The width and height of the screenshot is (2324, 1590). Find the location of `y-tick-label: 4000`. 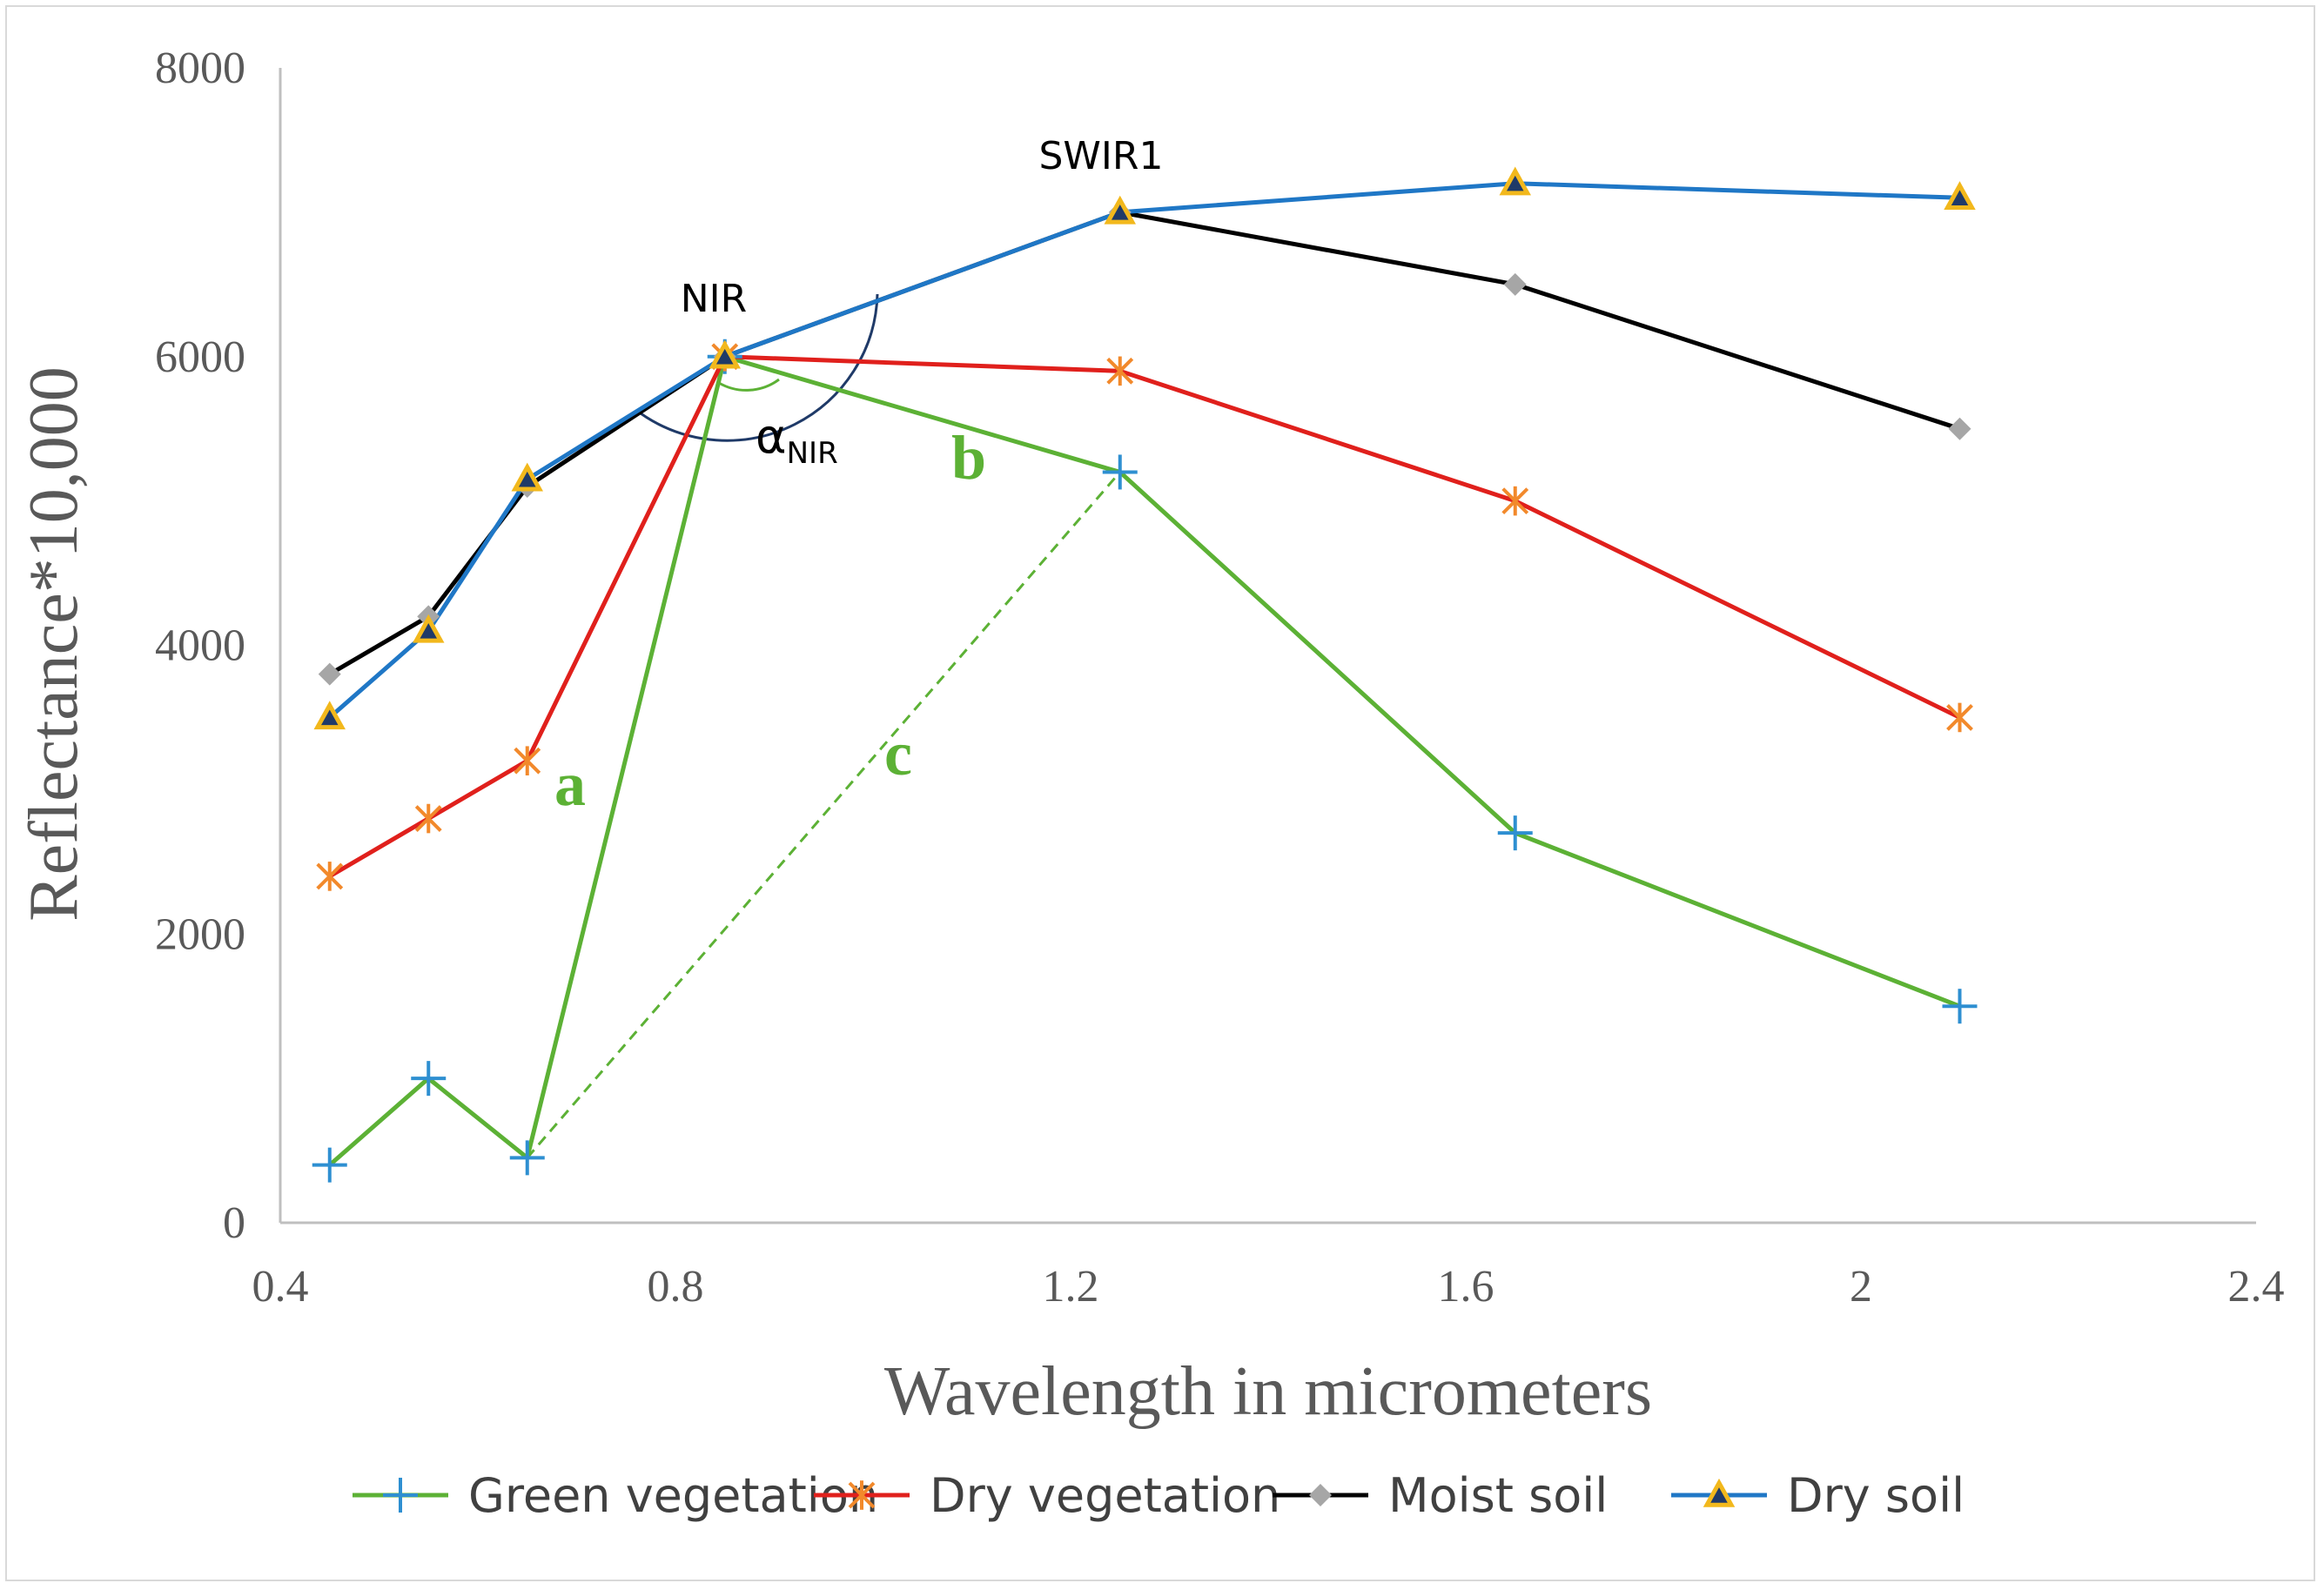

y-tick-label: 4000 is located at coordinates (200, 646).